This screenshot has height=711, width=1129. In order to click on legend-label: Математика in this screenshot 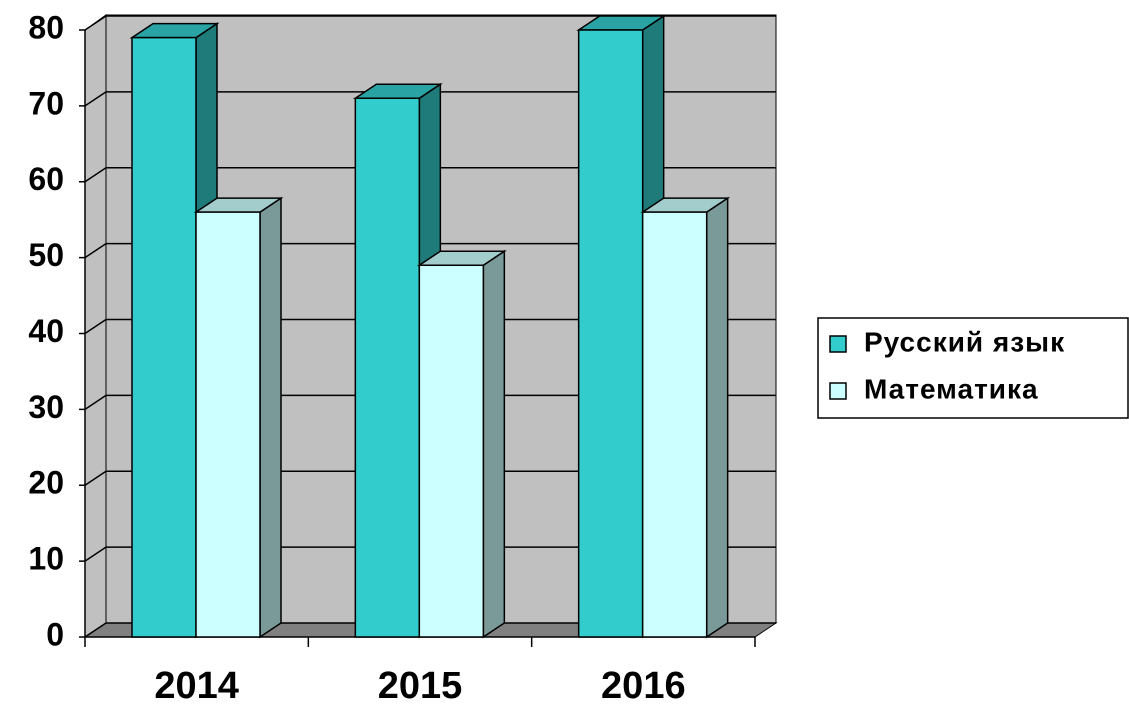, I will do `click(951, 388)`.